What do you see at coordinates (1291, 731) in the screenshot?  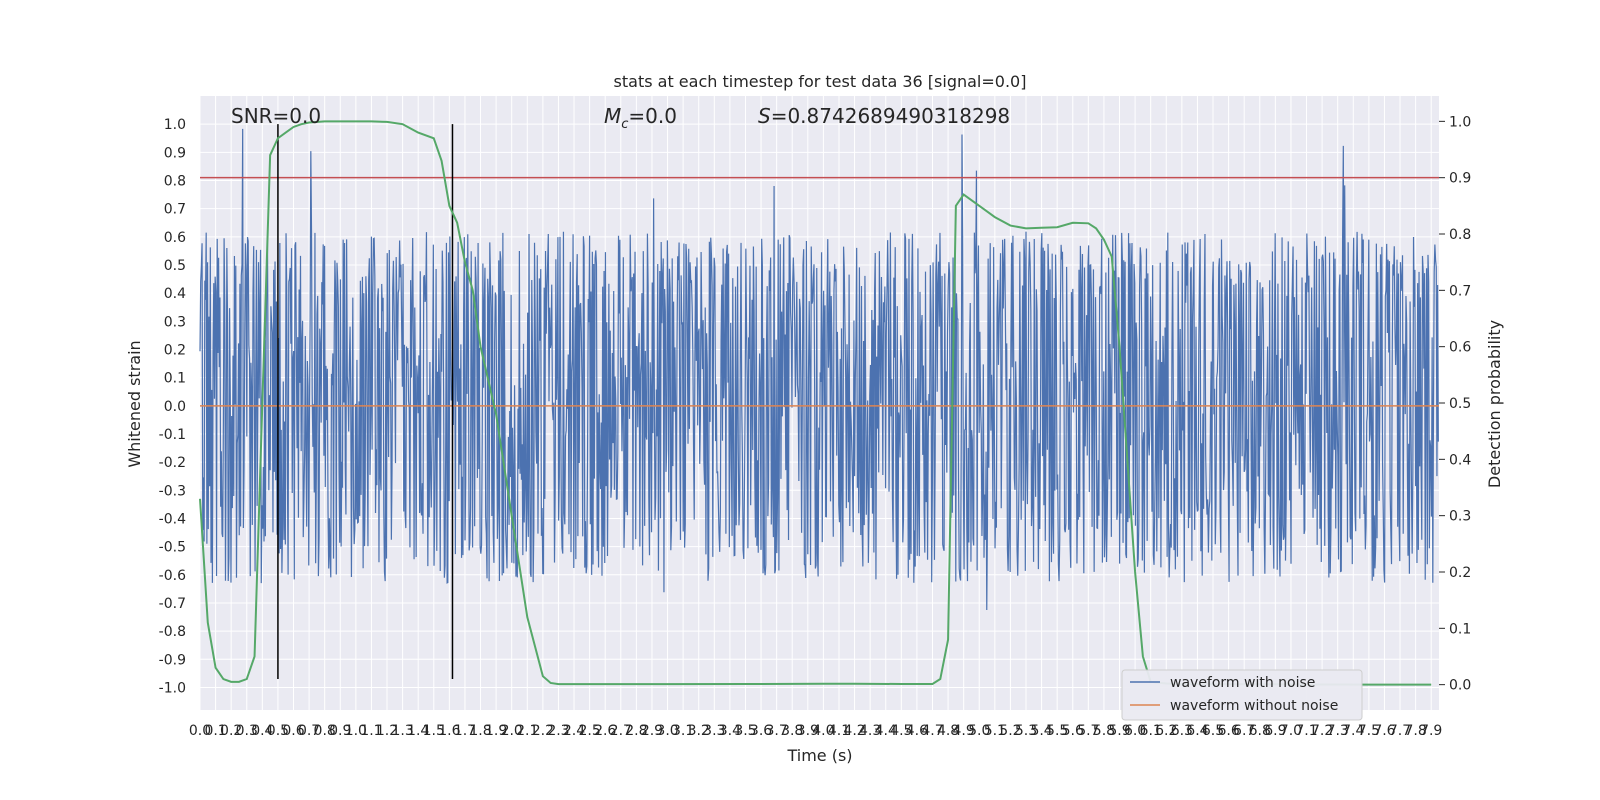 I see `x-tick-label: 7.0` at bounding box center [1291, 731].